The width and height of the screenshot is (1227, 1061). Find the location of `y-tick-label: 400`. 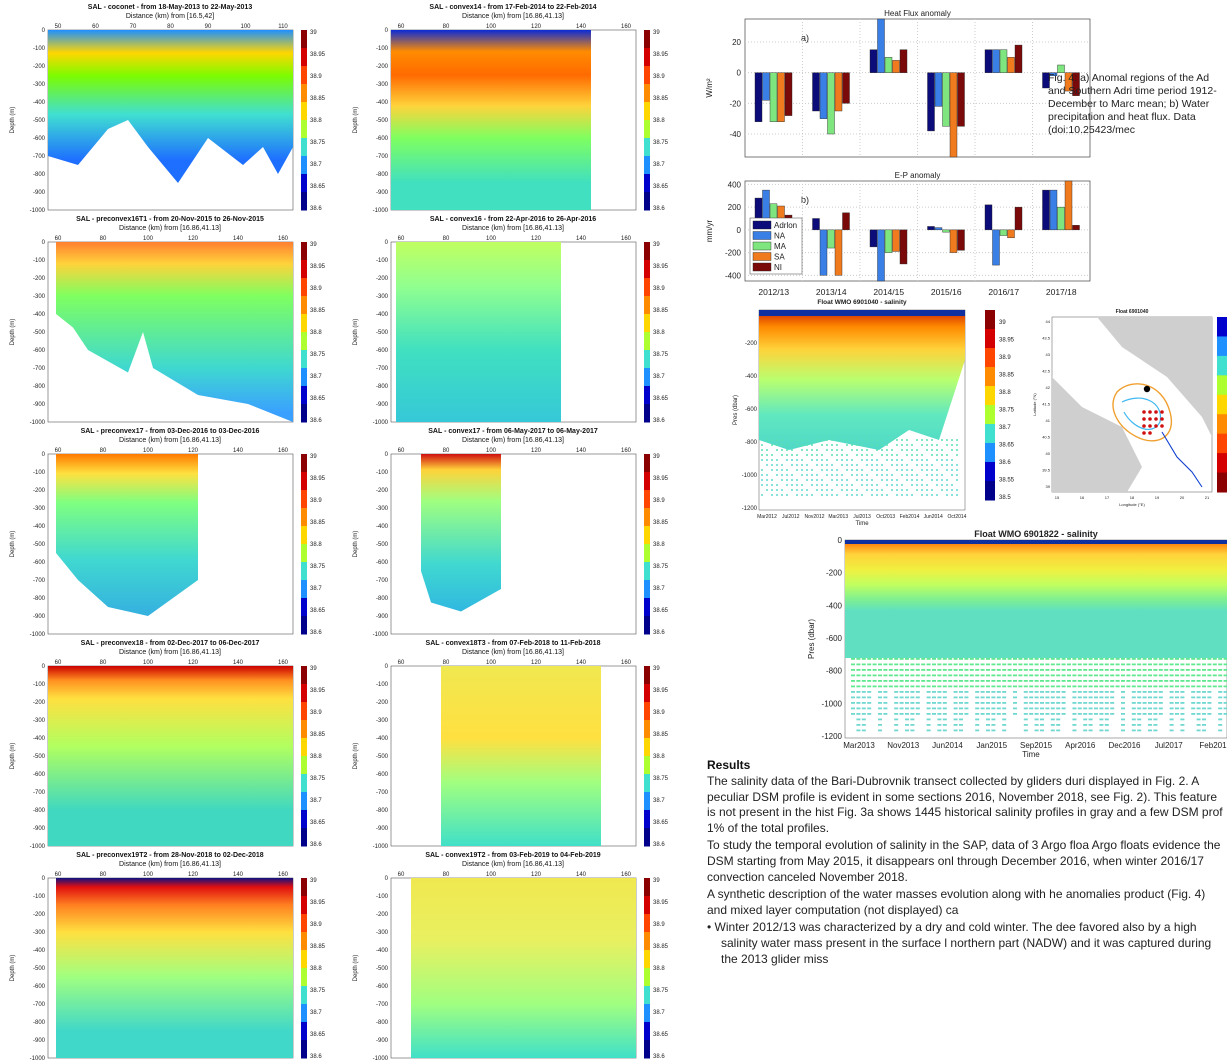

y-tick-label: 400 is located at coordinates (735, 184).